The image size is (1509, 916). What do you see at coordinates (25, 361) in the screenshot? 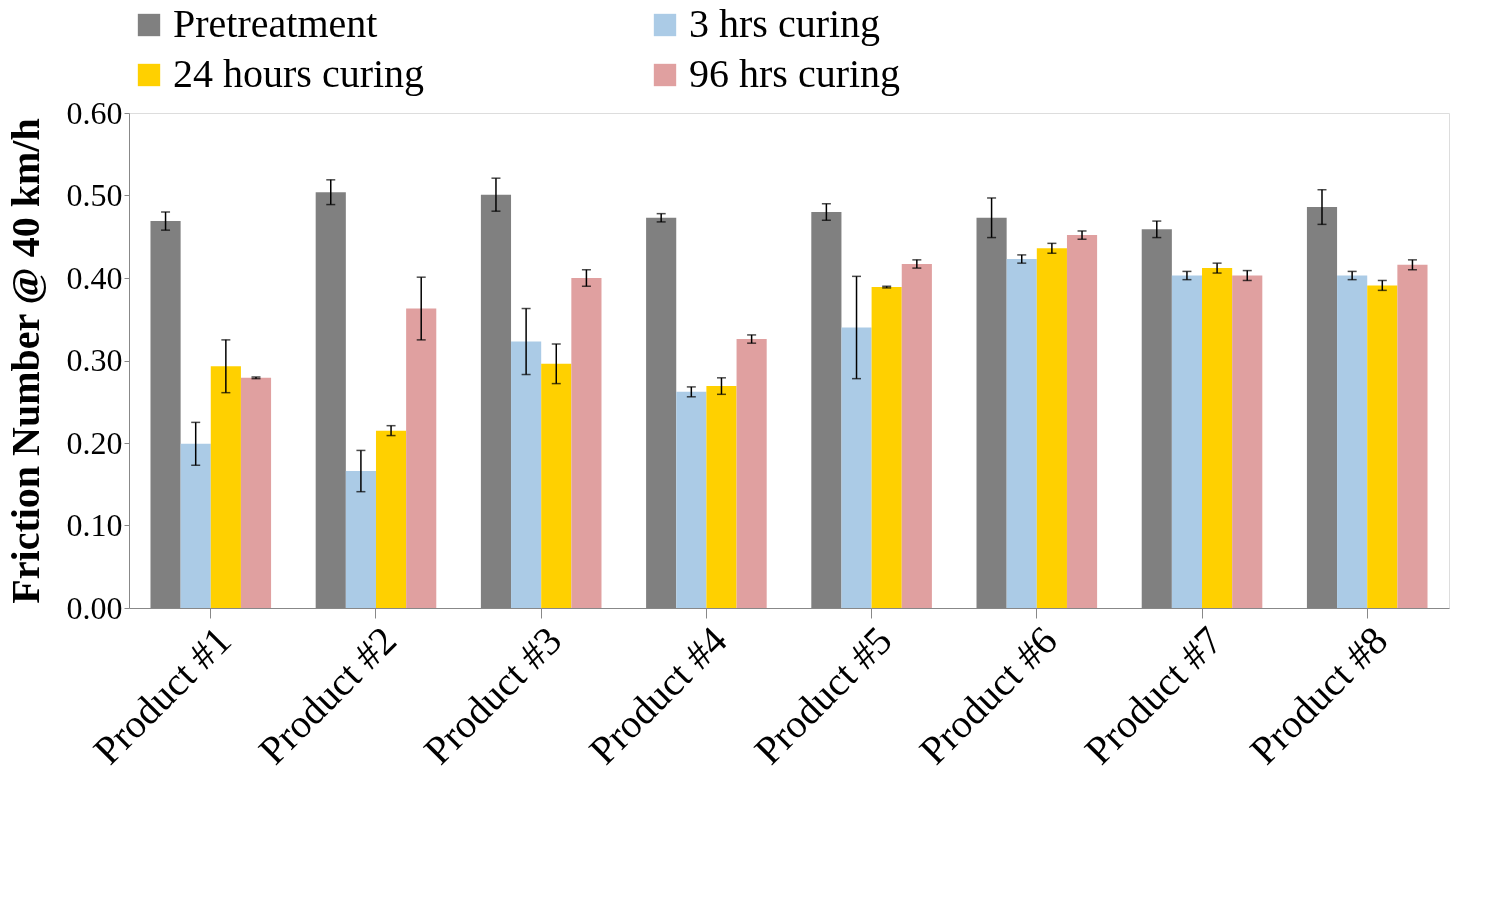
I see `y-axis-title: Friction Number @ 40 km/h` at bounding box center [25, 361].